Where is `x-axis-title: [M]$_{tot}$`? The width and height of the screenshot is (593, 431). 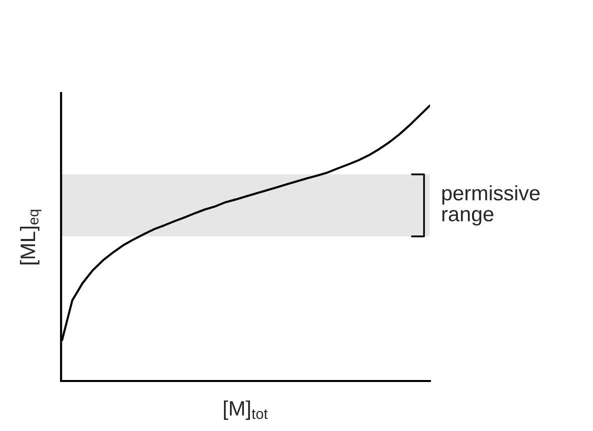
x-axis-title: [M]$_{tot}$ is located at coordinates (246, 410).